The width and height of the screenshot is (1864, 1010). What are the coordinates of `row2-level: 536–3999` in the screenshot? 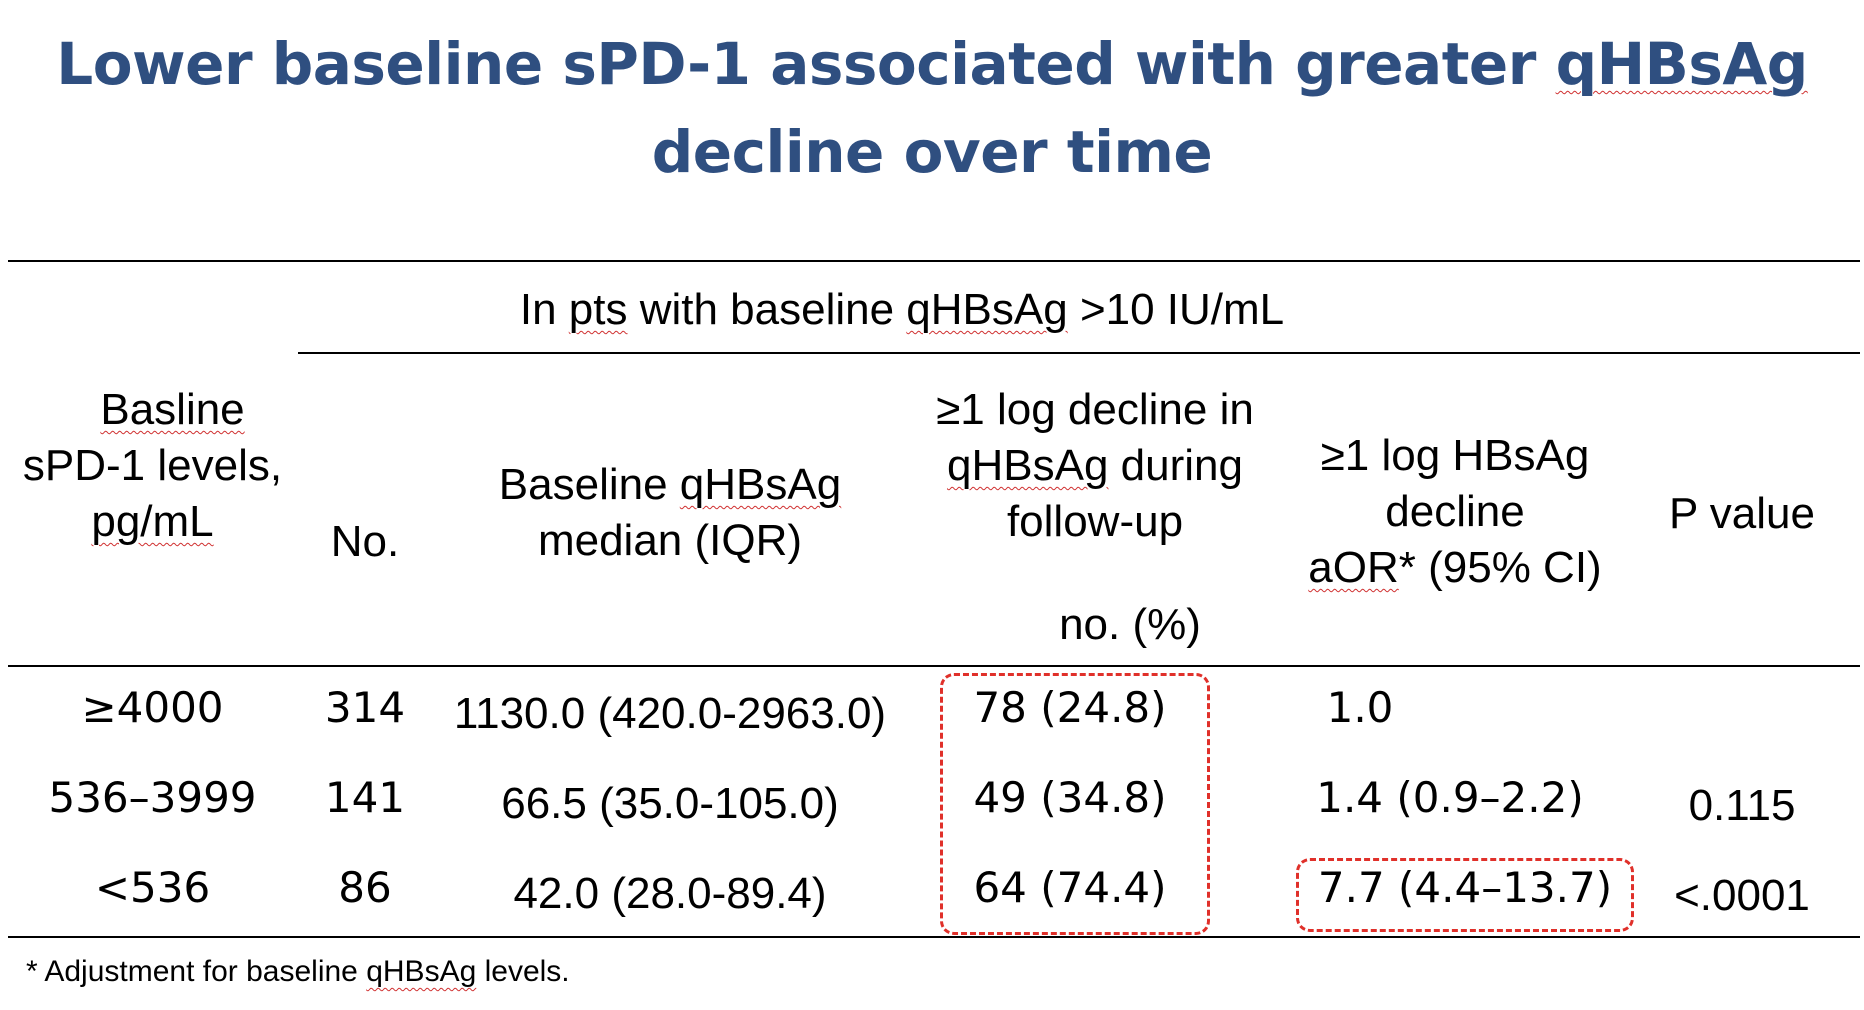 It's located at (152, 797).